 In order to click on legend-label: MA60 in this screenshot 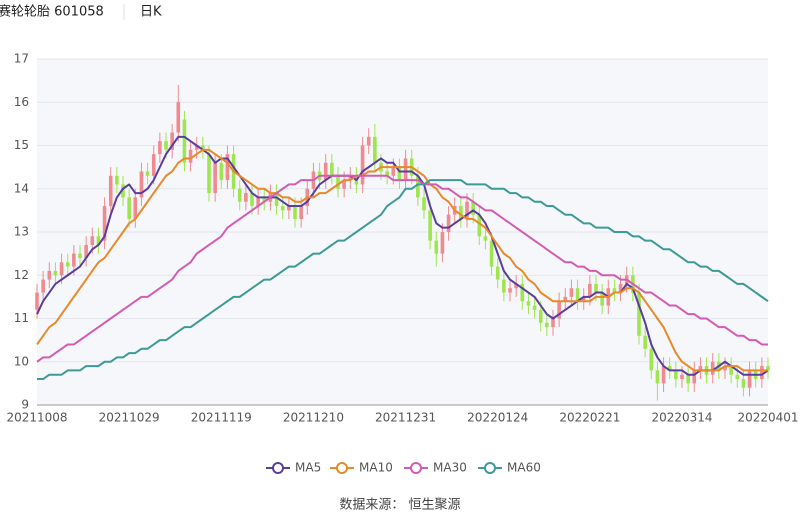, I will do `click(524, 468)`.